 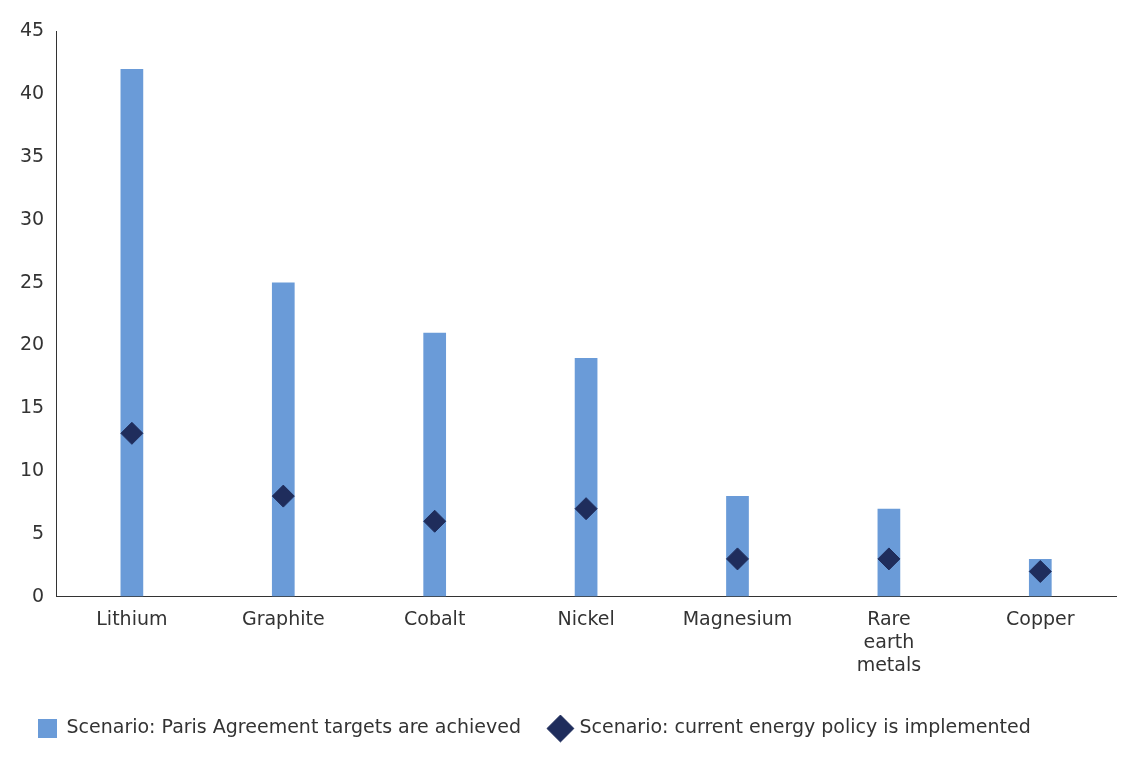 I want to click on x-tick-label: Rare earth metals, so click(x=889, y=640).